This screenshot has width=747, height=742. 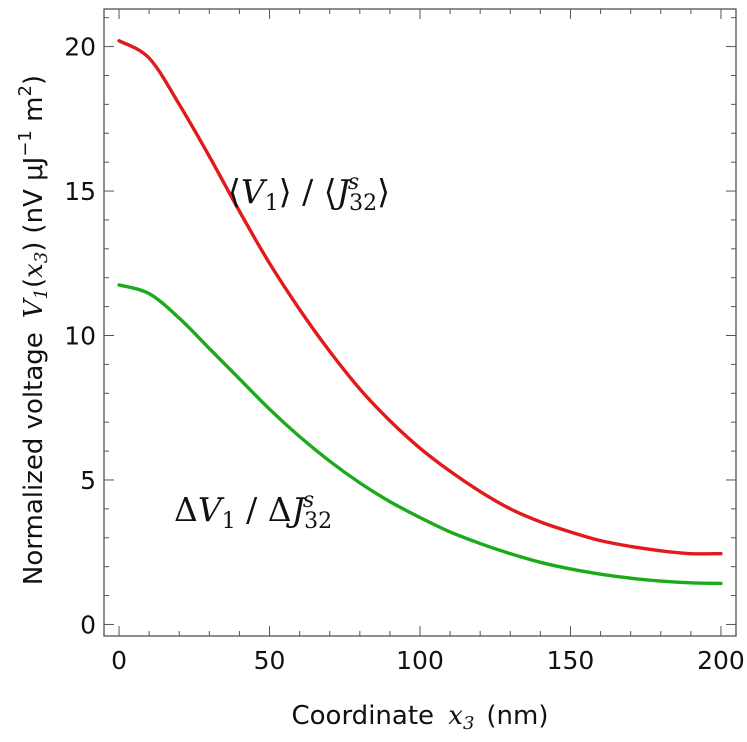 I want to click on y-tick-label: 15, so click(x=80, y=191).